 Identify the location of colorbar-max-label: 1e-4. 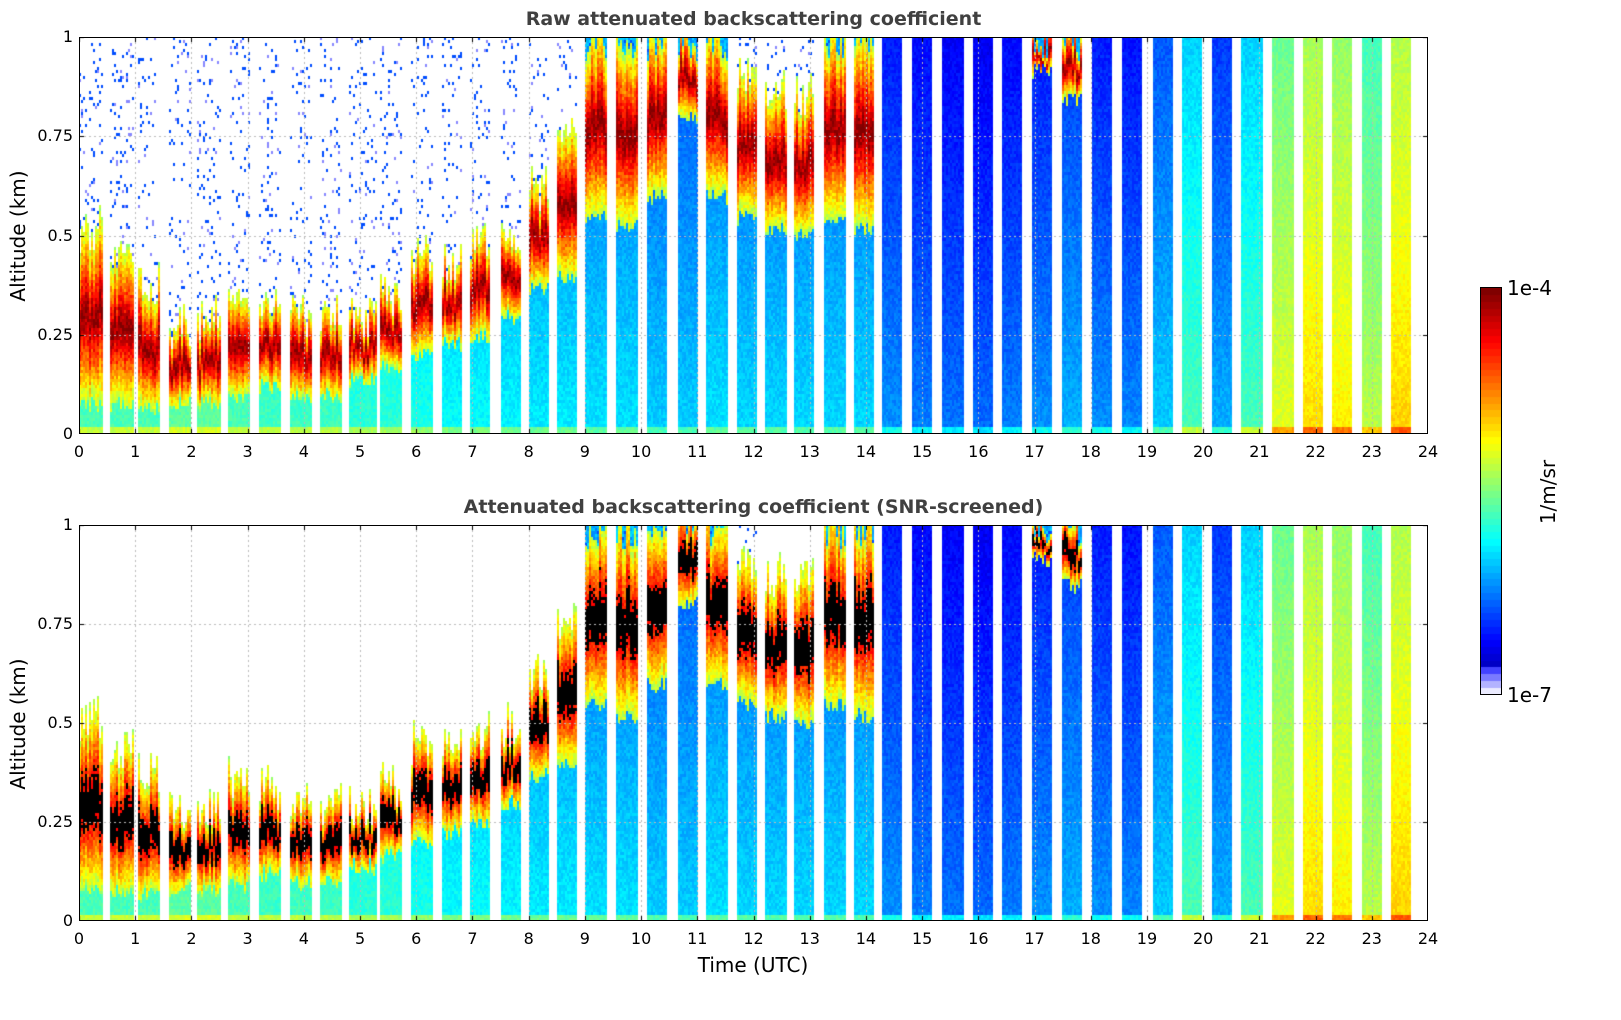
(1529, 288).